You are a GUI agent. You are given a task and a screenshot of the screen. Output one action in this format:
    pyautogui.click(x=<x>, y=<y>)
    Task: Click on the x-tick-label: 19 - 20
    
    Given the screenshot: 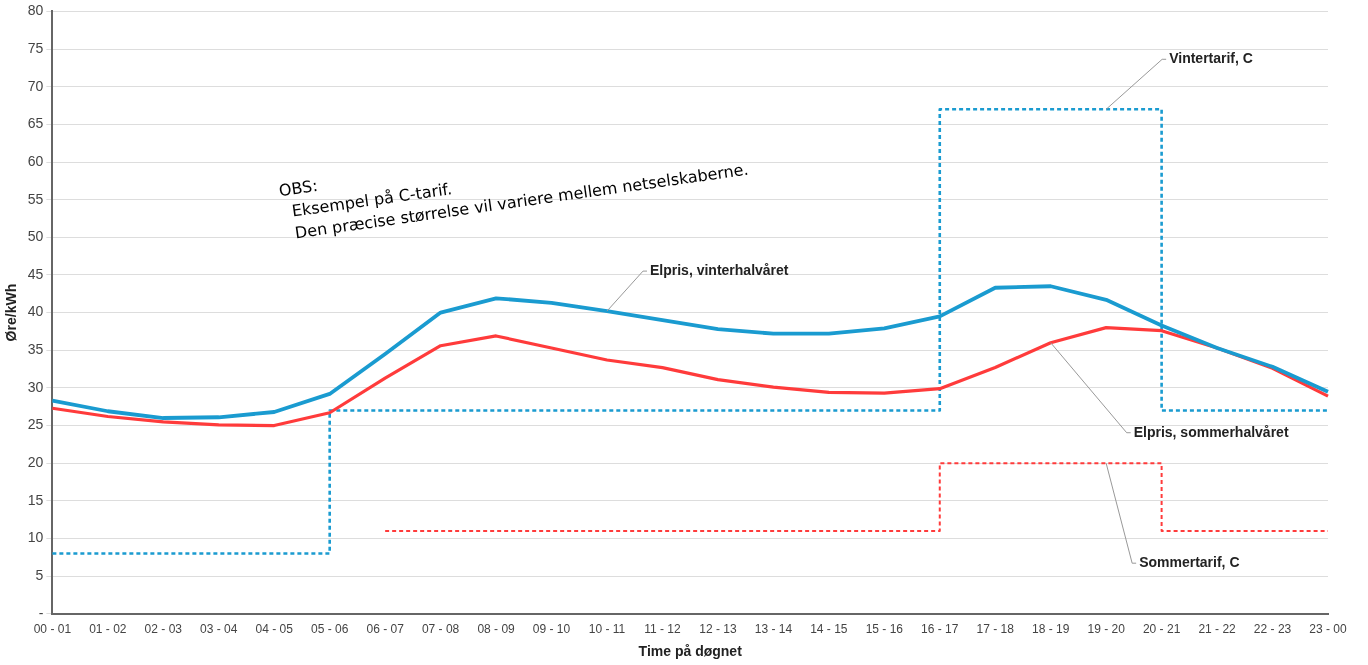 What is the action you would take?
    pyautogui.click(x=1106, y=629)
    